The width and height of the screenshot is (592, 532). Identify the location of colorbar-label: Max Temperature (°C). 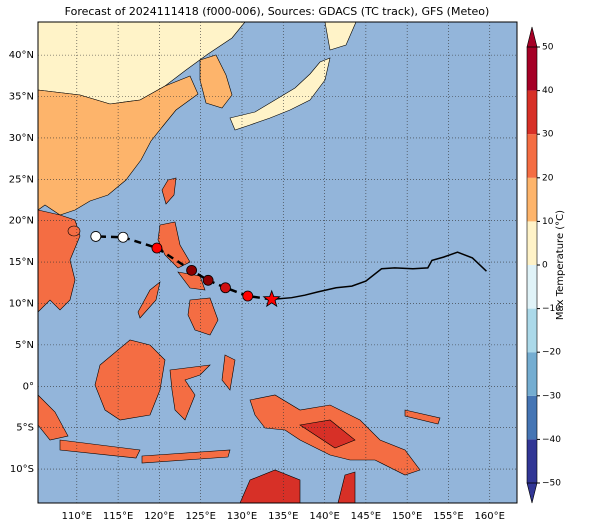
(560, 265).